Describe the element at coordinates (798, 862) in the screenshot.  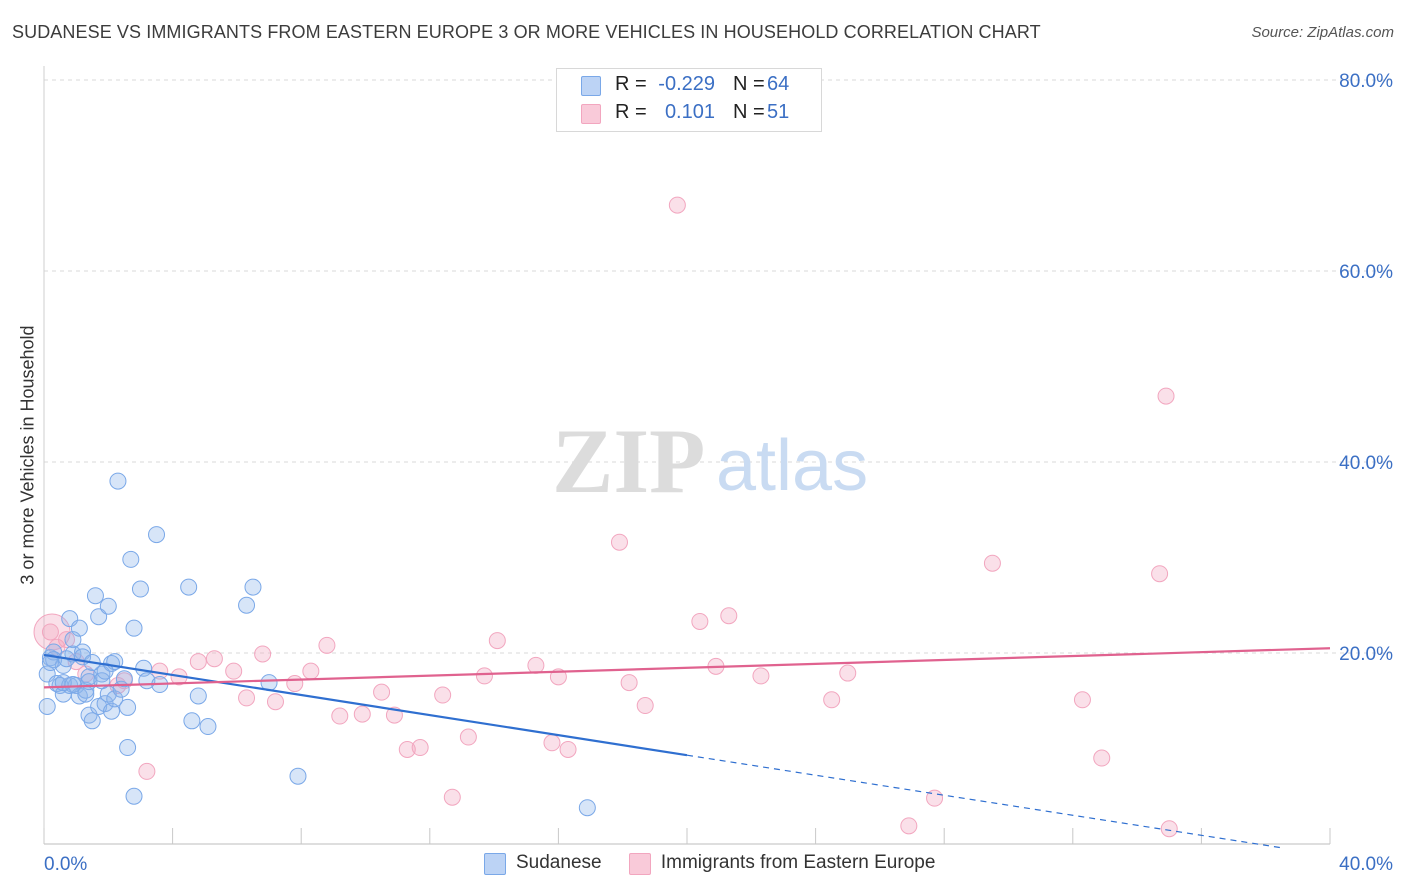
I see `legend-label: Immigrants from Eastern Europe` at that location.